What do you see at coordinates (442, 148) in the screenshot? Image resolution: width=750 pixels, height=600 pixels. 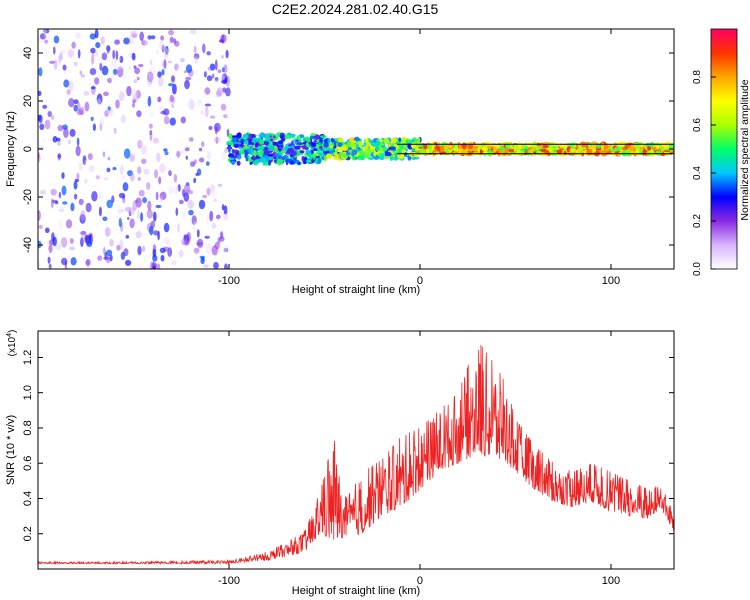 I see `spectrogram-cell-2015` at bounding box center [442, 148].